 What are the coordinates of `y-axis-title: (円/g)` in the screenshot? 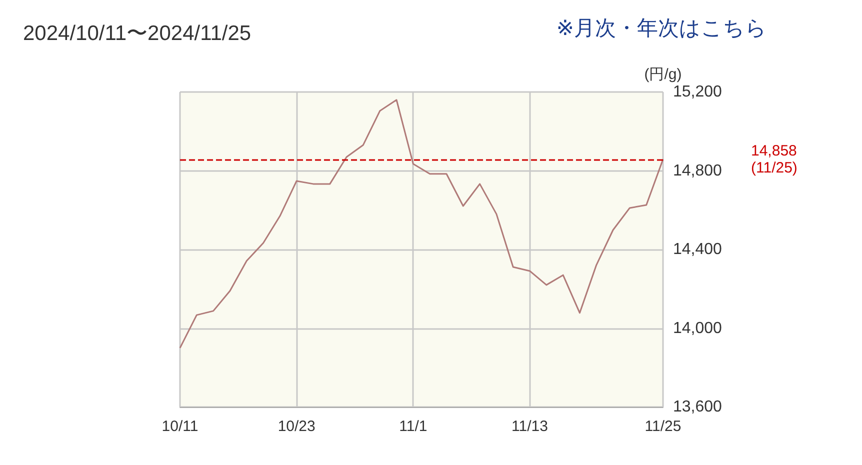 It's located at (663, 74).